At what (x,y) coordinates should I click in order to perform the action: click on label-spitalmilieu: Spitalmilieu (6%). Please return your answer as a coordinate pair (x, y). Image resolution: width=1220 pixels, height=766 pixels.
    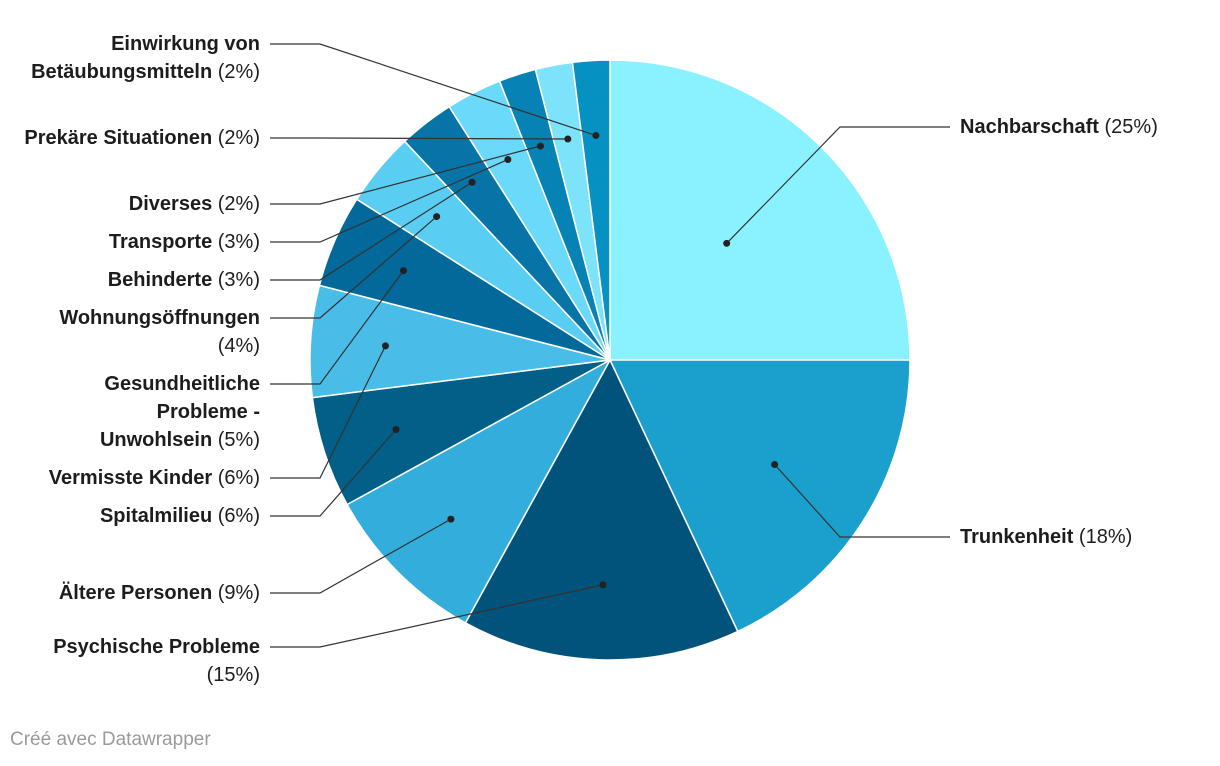
    Looking at the image, I should click on (140, 516).